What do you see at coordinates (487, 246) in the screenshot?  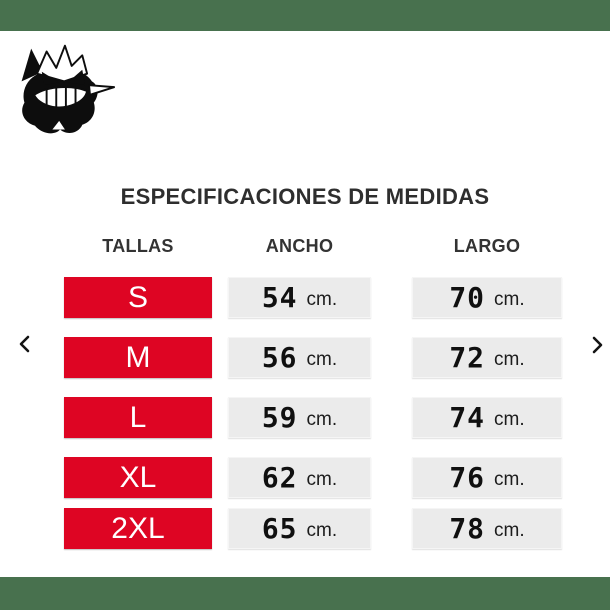 I see `header-largo: LARGO` at bounding box center [487, 246].